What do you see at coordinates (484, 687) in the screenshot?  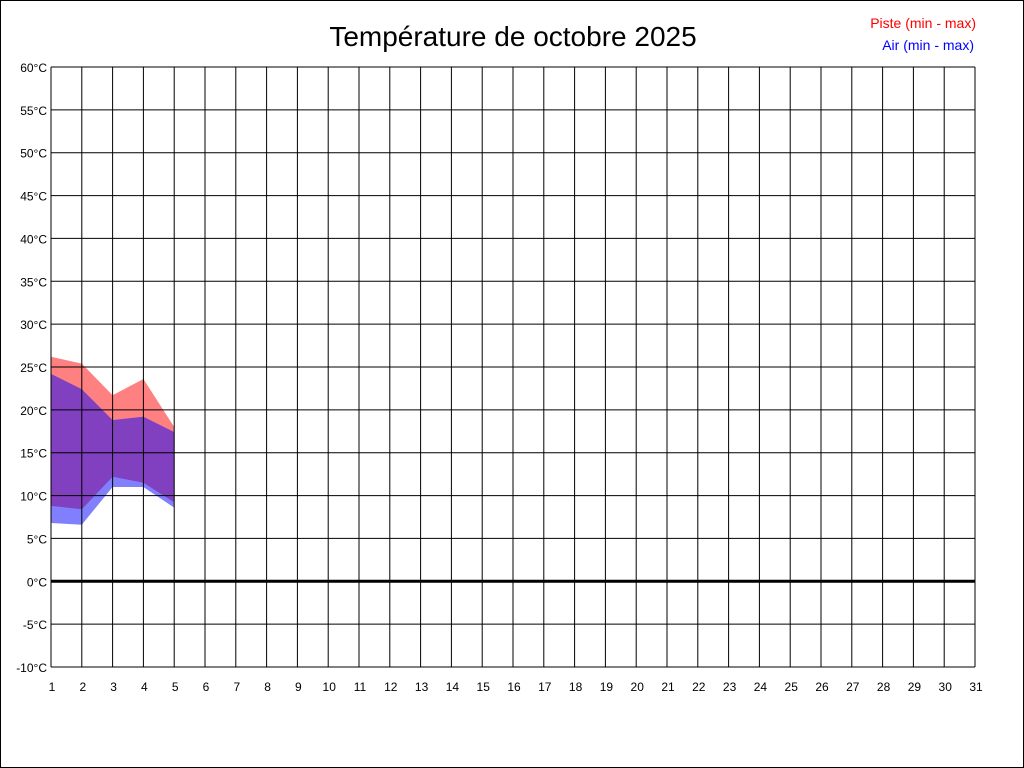 I see `x-tick-label: 15` at bounding box center [484, 687].